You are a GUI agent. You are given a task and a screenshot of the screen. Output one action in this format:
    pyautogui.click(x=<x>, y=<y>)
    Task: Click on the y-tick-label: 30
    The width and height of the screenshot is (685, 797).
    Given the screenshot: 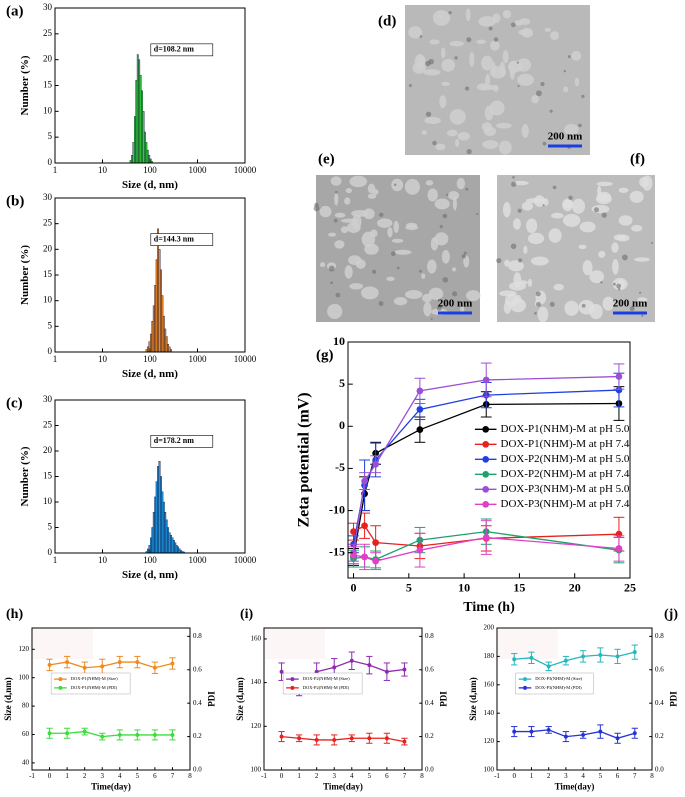 What is the action you would take?
    pyautogui.click(x=48, y=7)
    